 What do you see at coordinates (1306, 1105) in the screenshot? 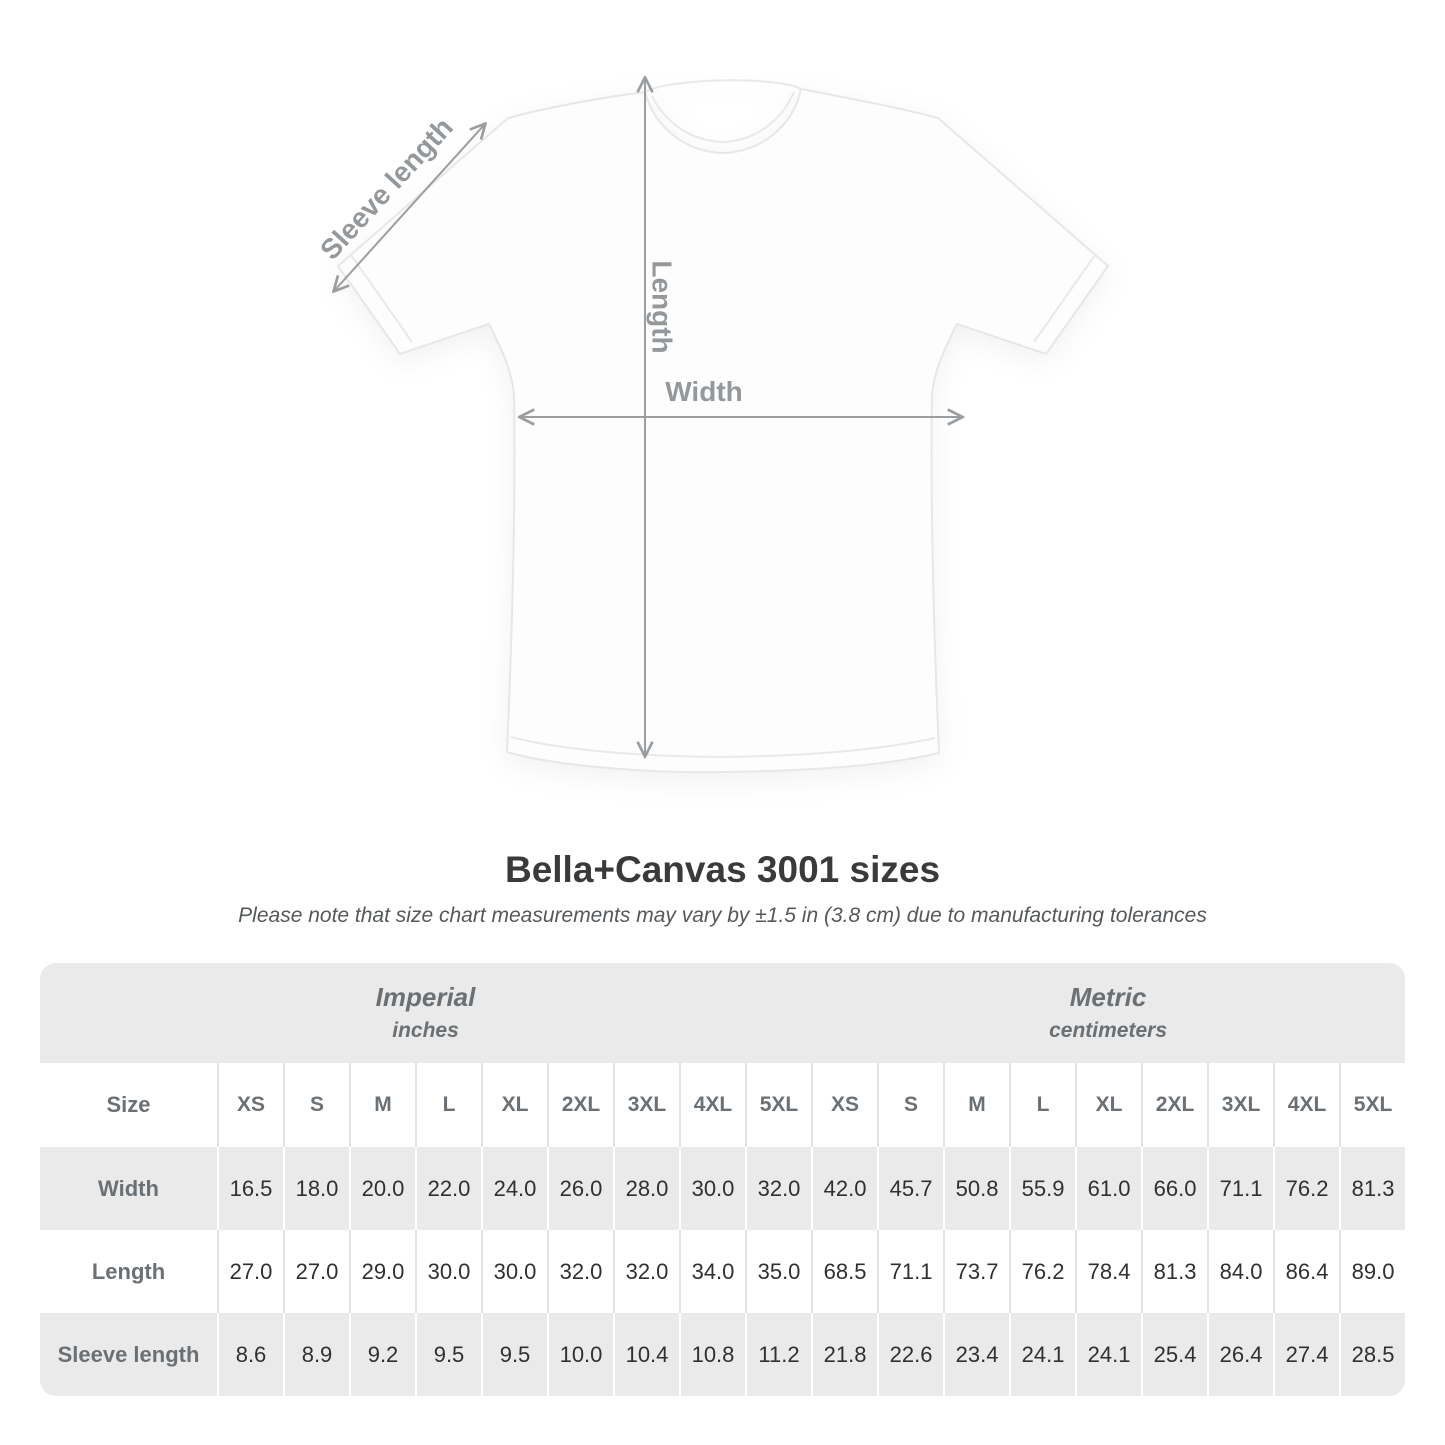
I see `size-header-metric-4xl: 4XL` at bounding box center [1306, 1105].